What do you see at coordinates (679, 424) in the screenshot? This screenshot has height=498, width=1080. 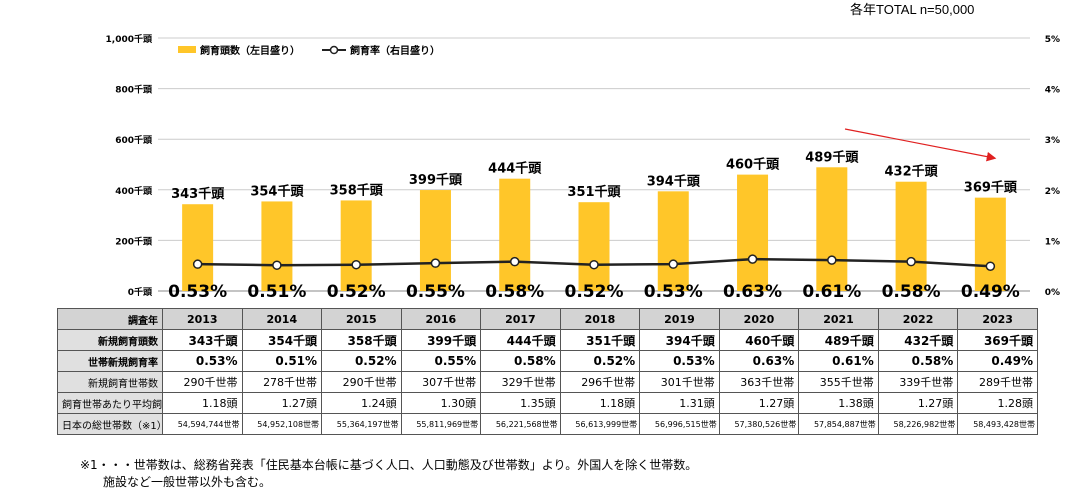 I see `table-cell: 56,996,515世帯` at bounding box center [679, 424].